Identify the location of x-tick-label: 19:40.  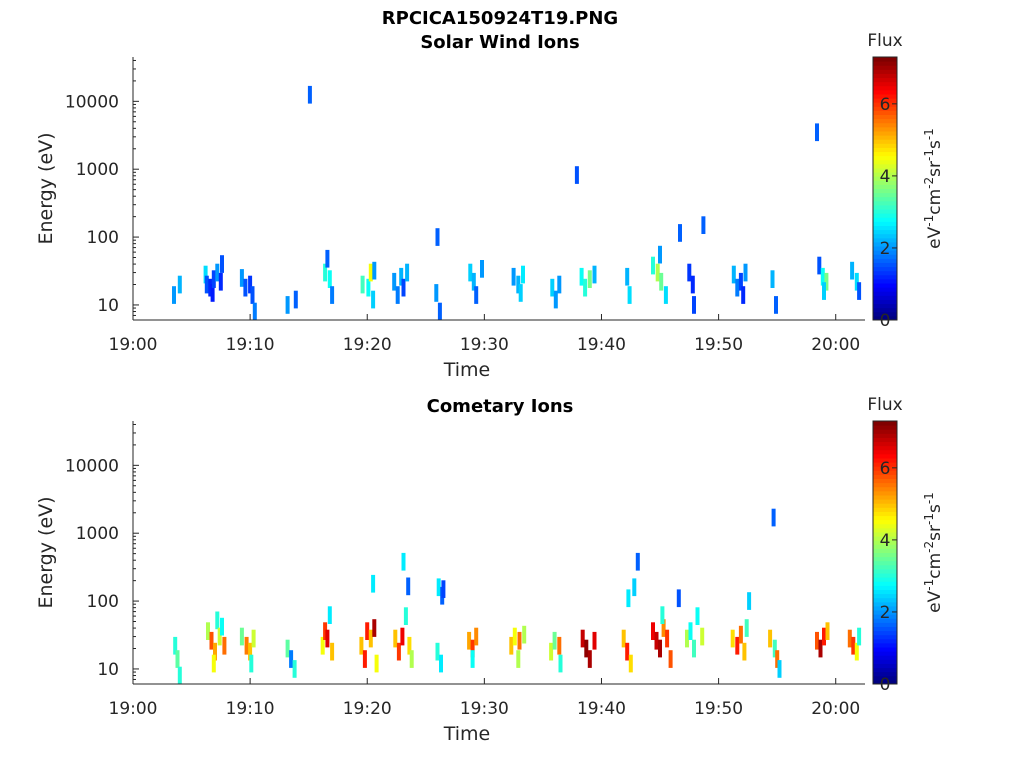
(601, 709).